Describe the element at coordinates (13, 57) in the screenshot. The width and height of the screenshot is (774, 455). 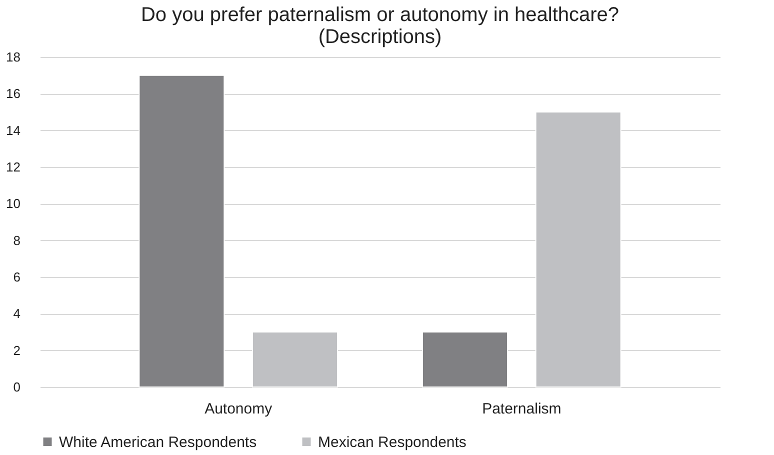
I see `y-tick-label: 18` at that location.